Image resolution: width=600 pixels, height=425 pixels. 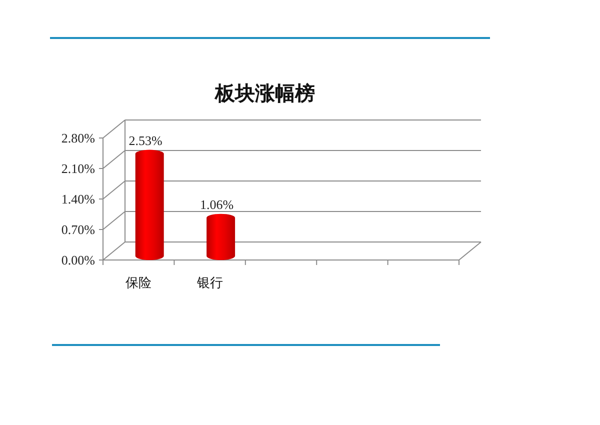 I want to click on x-tick-label: 银行, so click(x=209, y=282).